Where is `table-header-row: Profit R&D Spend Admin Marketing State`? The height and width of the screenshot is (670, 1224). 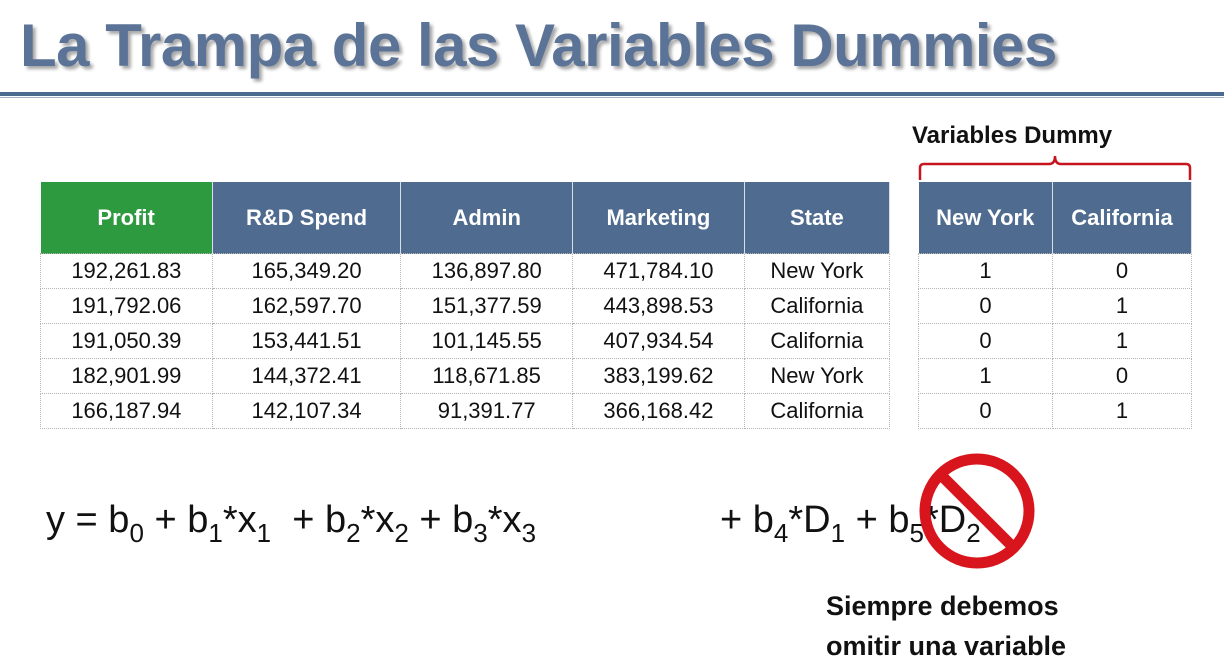 table-header-row: Profit R&D Spend Admin Marketing State is located at coordinates (465, 218).